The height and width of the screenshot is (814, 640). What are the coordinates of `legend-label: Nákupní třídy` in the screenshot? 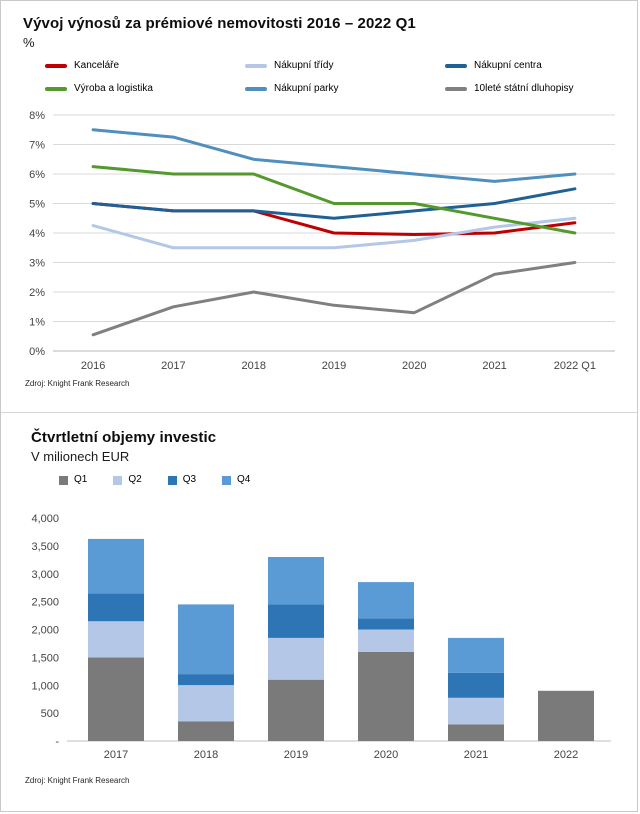 It's located at (304, 65).